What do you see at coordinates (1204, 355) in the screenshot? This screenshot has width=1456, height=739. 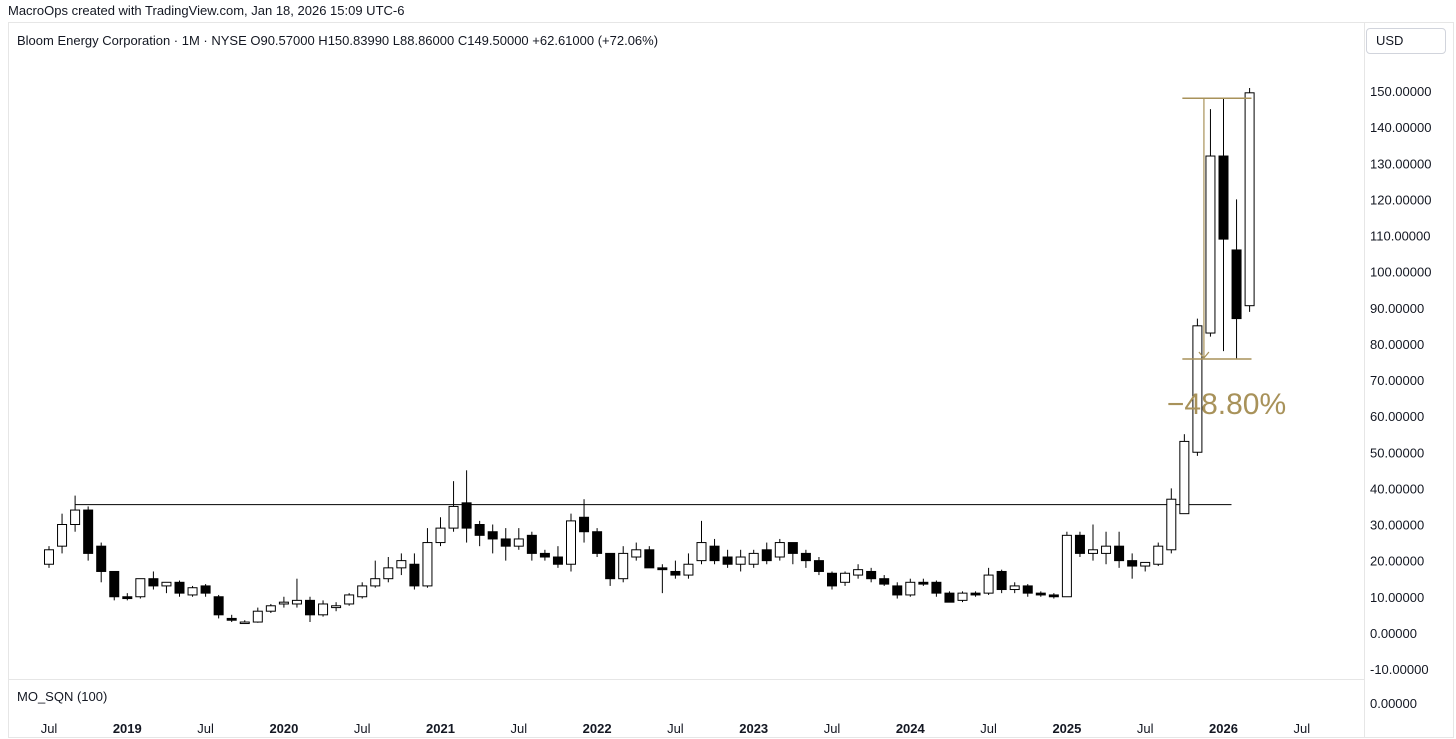 I see `measure-arrow-head` at bounding box center [1204, 355].